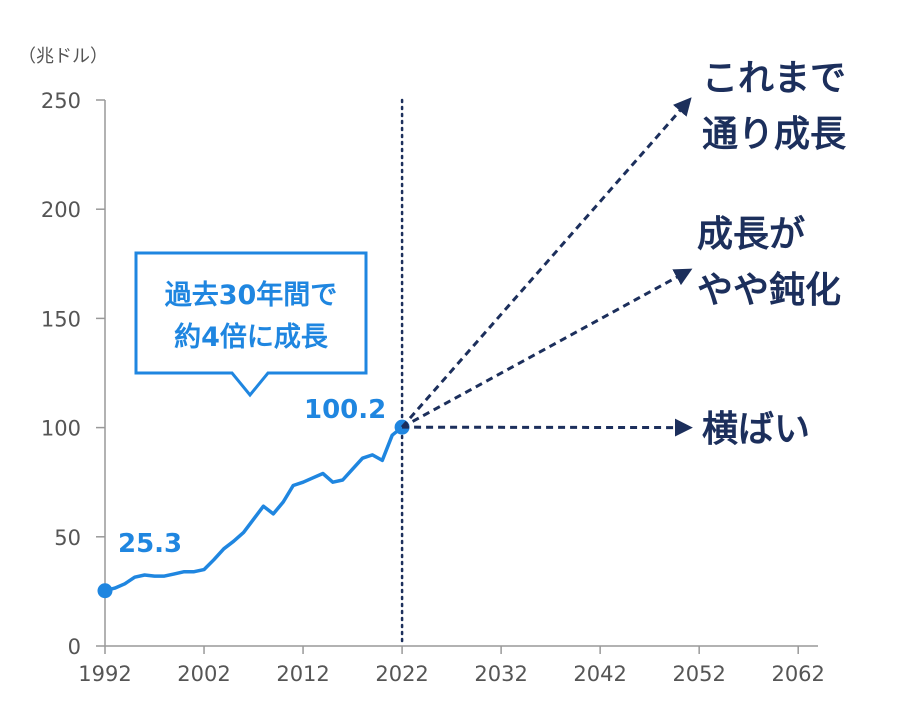 Image resolution: width=920 pixels, height=726 pixels. I want to click on callout-line-2: 約4倍に成長, so click(251, 337).